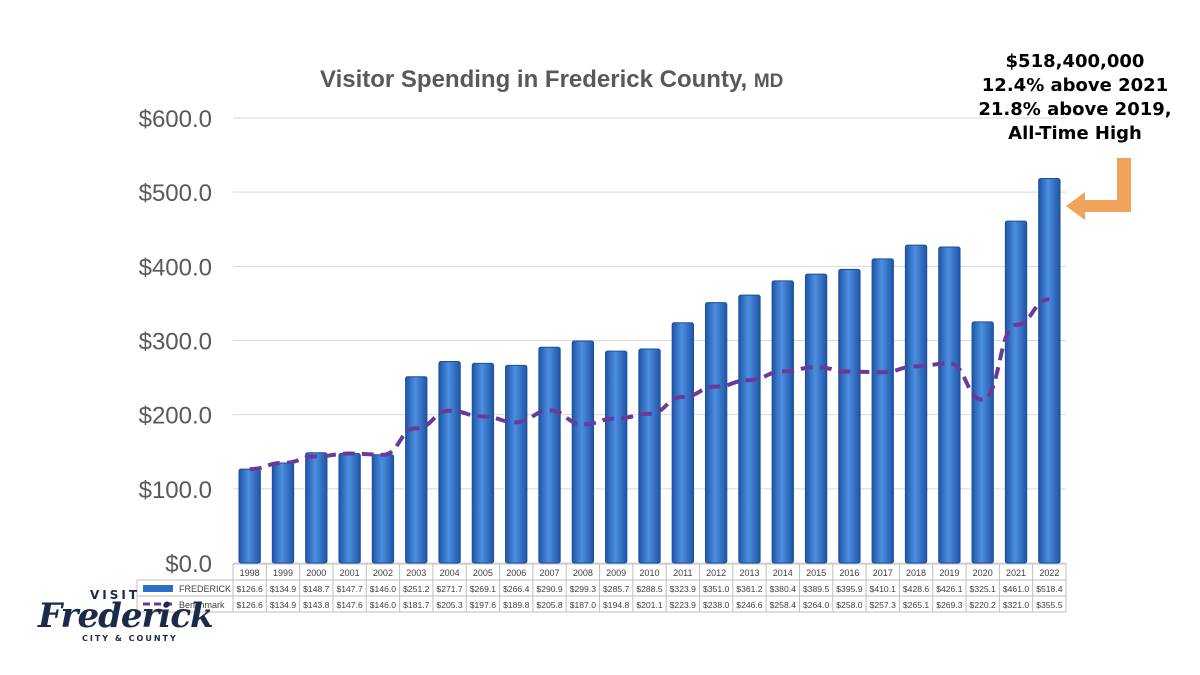  Describe the element at coordinates (1075, 61) in the screenshot. I see `callout-line: $518,400,000` at that location.